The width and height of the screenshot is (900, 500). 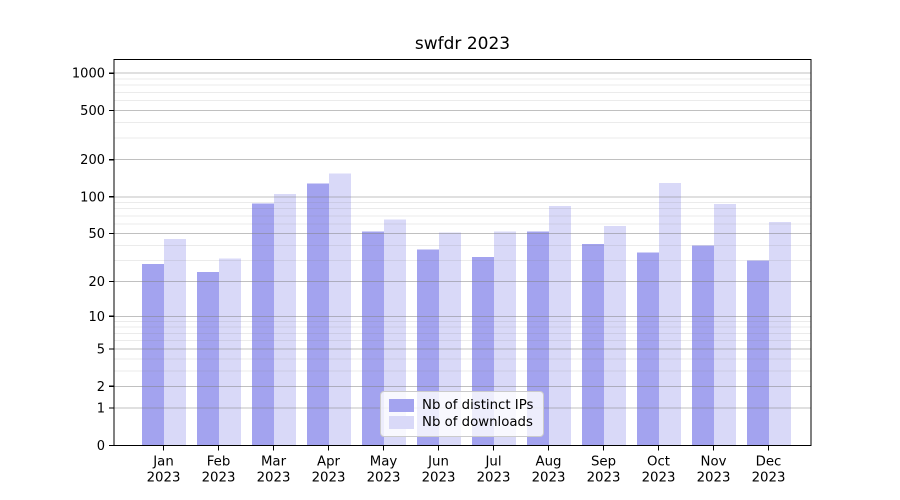 What do you see at coordinates (780, 334) in the screenshot?
I see `bar-downloads-dec` at bounding box center [780, 334].